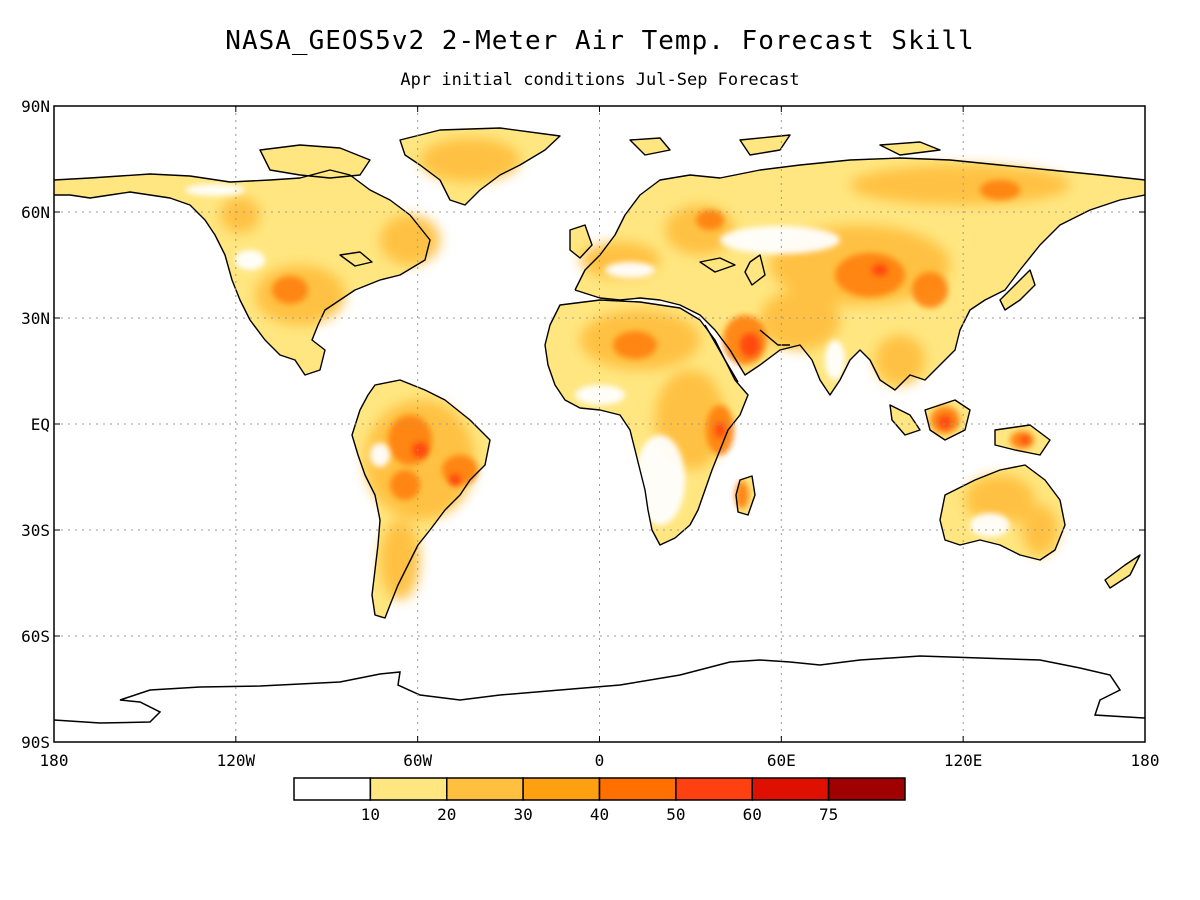 Image resolution: width=1200 pixels, height=900 pixels. Describe the element at coordinates (35, 318) in the screenshot. I see `lat-tick-label: 30N` at that location.